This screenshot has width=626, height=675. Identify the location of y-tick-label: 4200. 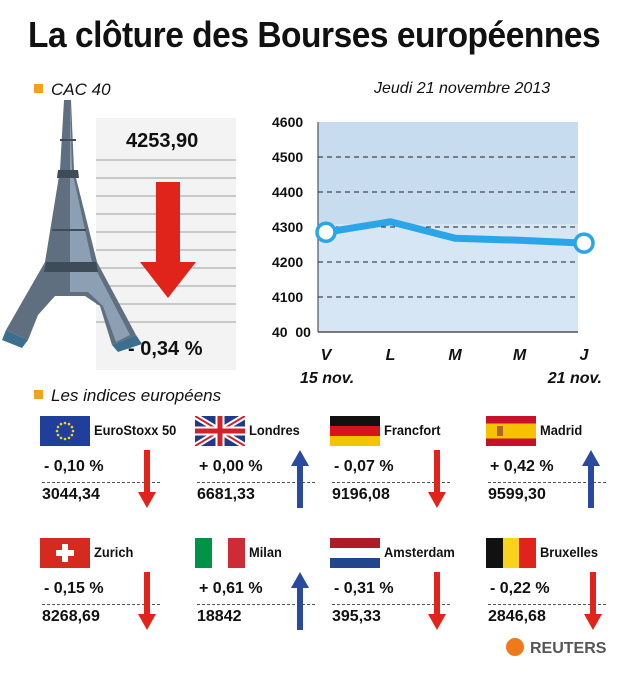
(287, 262).